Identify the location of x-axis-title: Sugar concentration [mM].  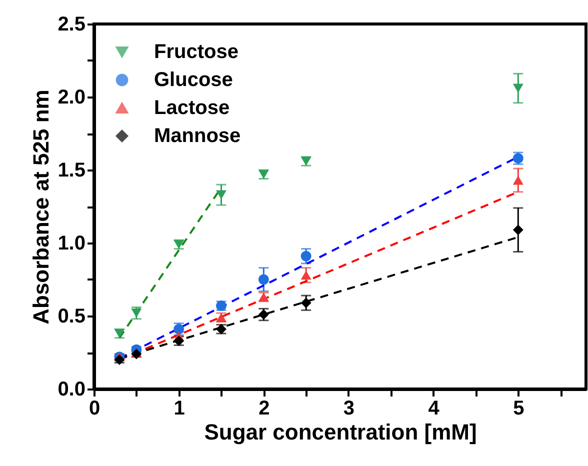
(340, 432).